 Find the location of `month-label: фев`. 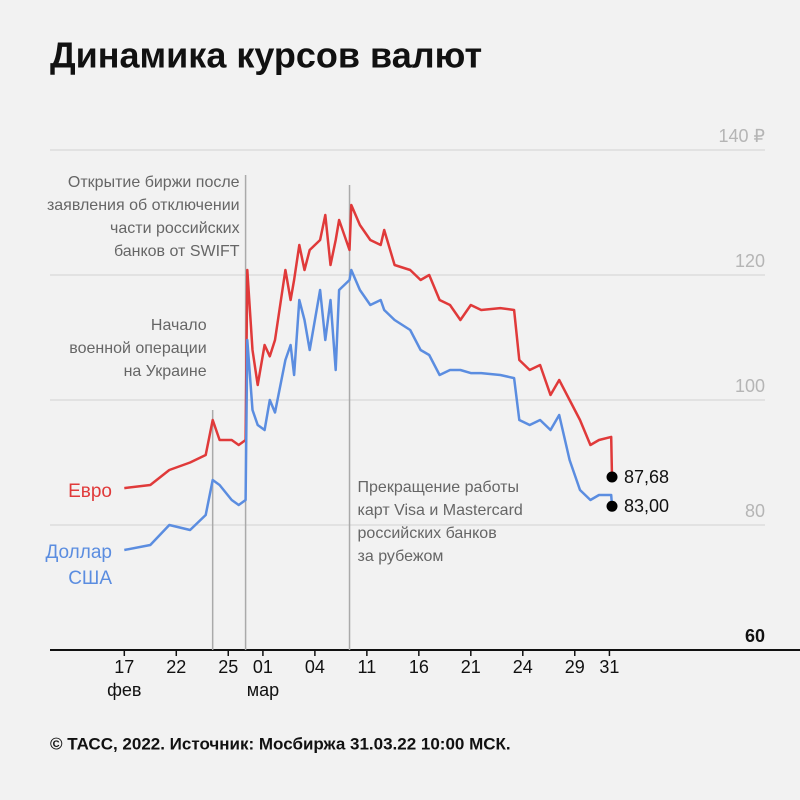

month-label: фев is located at coordinates (124, 690).